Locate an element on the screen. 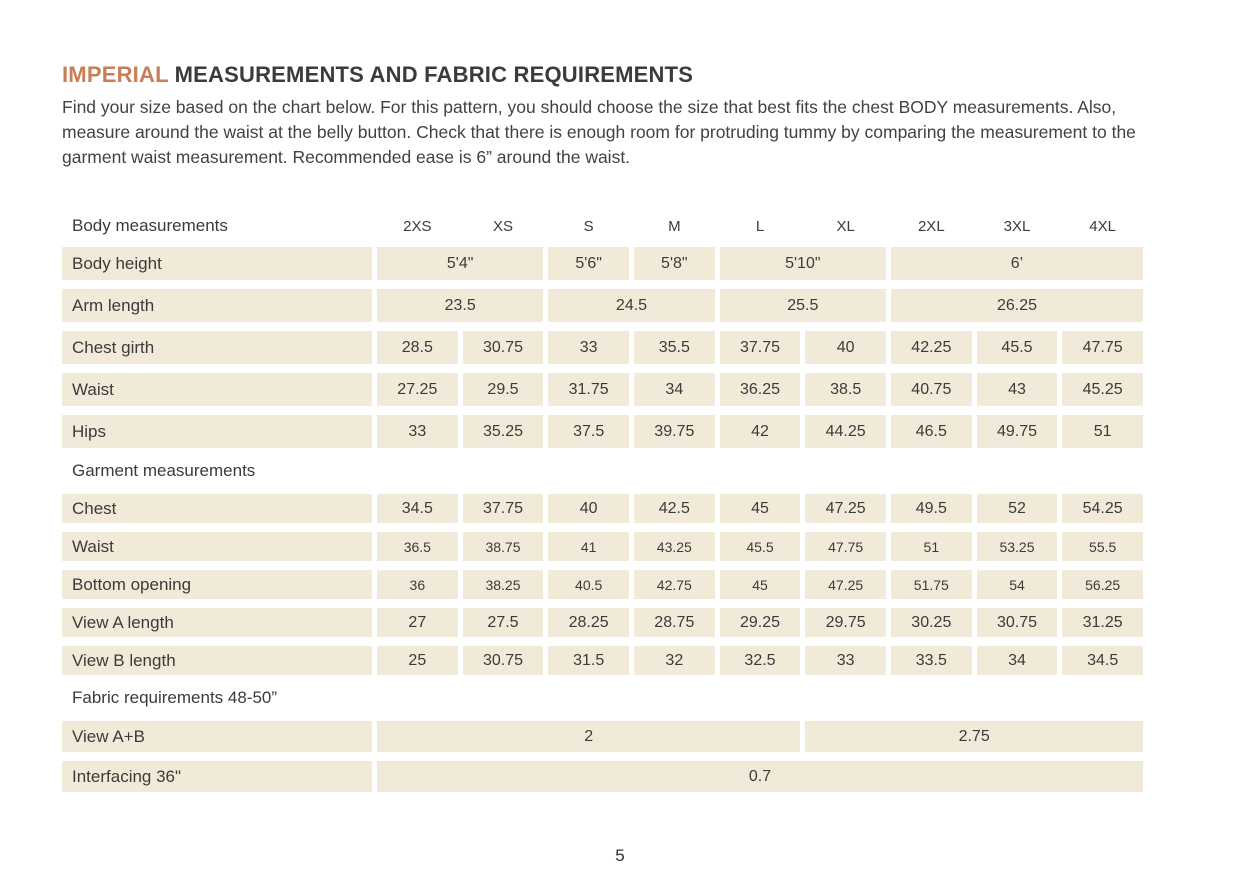 Image resolution: width=1240 pixels, height=874 pixels. row-label: Hips is located at coordinates (217, 431).